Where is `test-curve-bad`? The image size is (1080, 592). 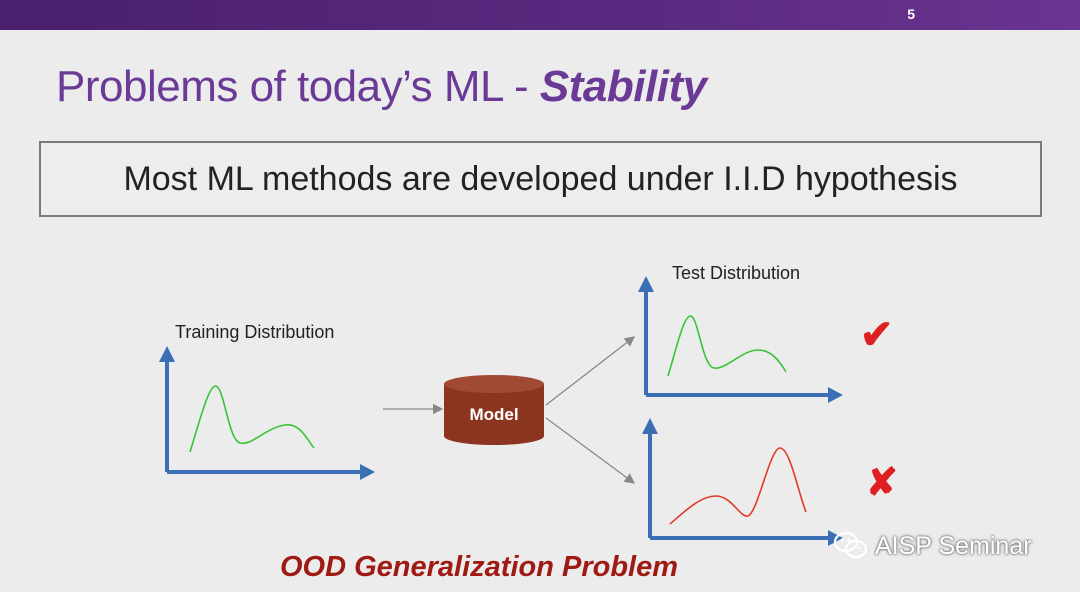
test-curve-bad is located at coordinates (738, 486).